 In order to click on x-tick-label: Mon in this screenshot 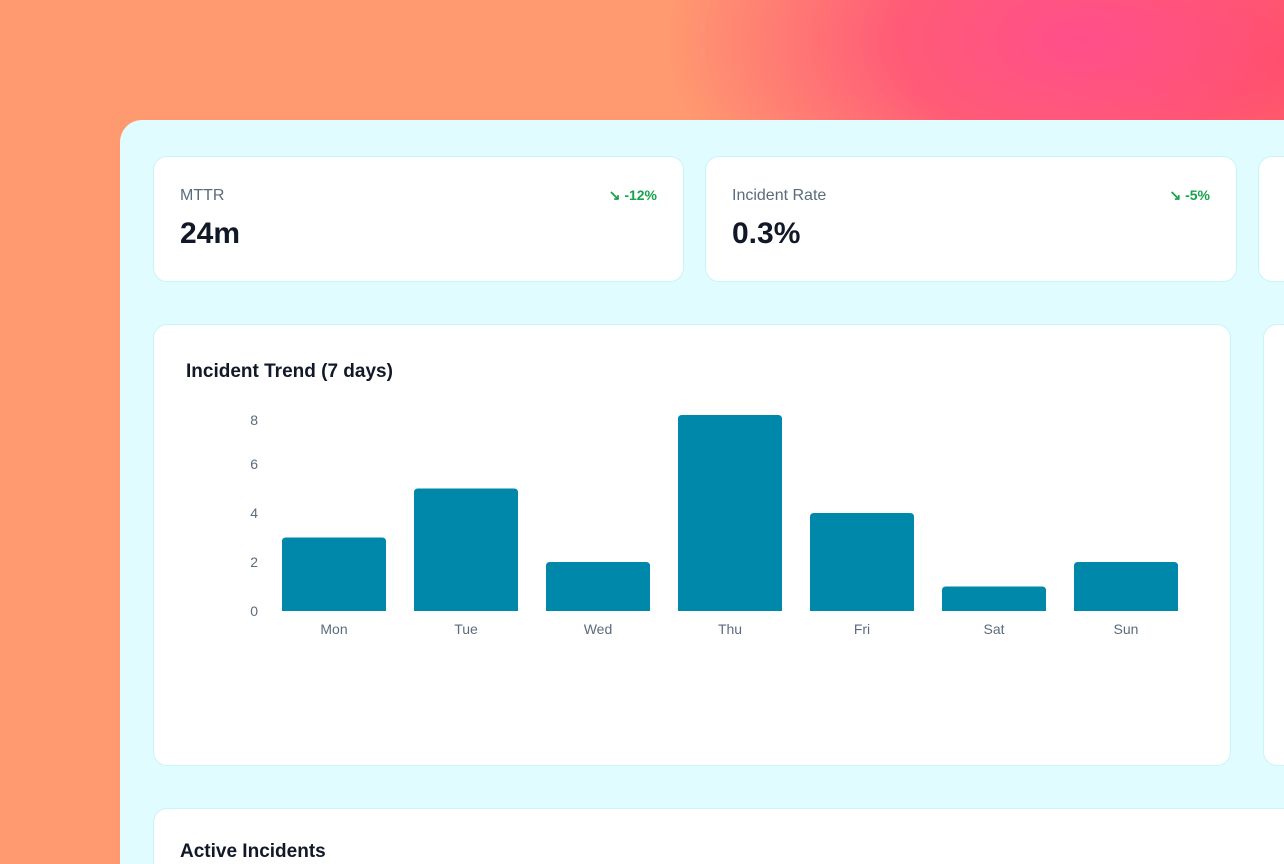, I will do `click(333, 629)`.